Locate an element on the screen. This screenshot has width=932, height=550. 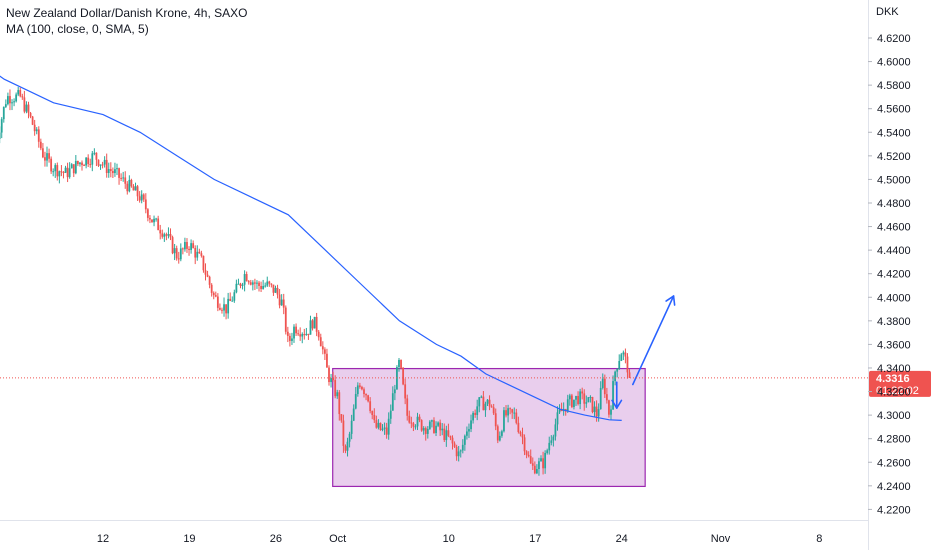
y-tick-label: 4.3800 is located at coordinates (894, 322).